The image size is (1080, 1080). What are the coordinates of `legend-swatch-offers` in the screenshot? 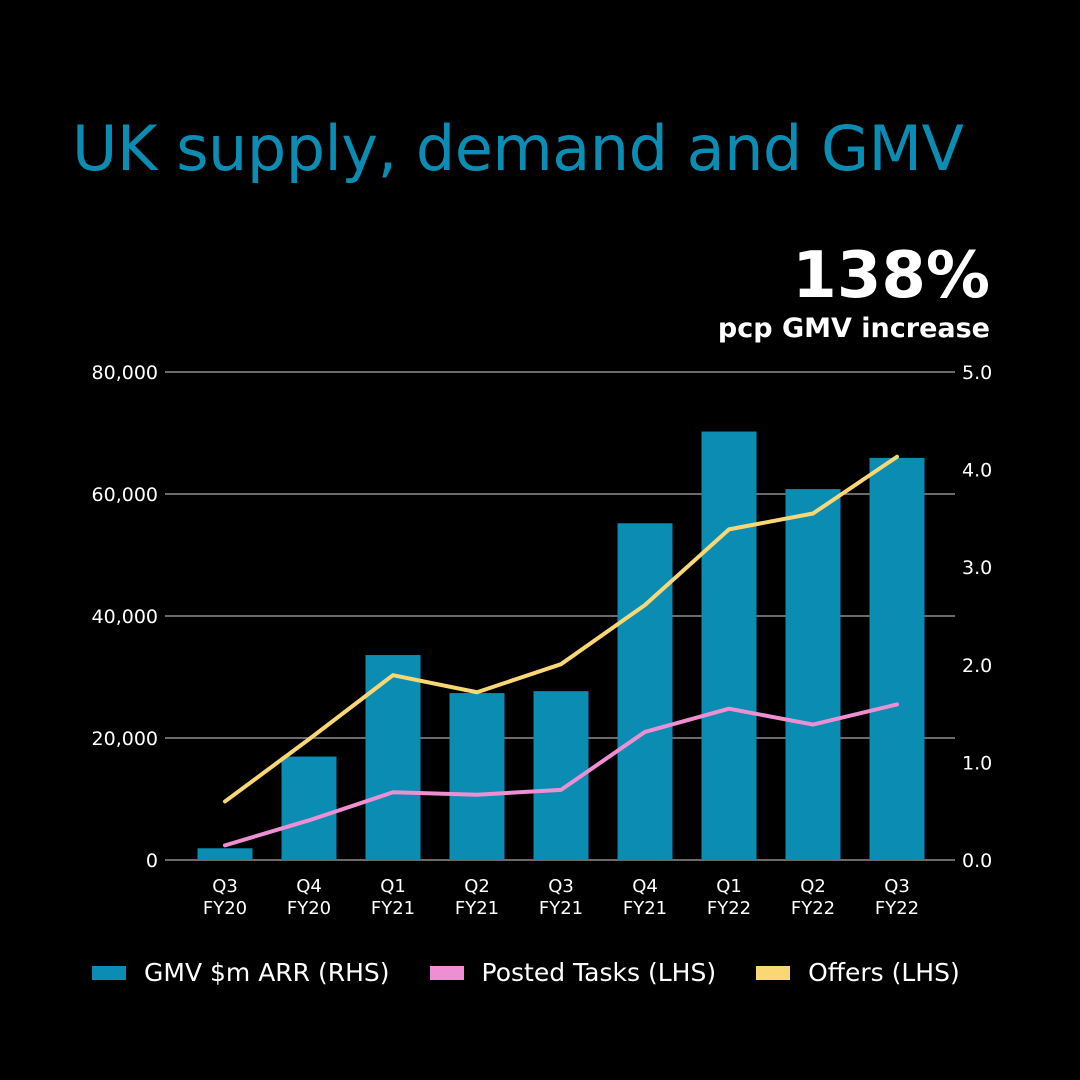 It's located at (773, 972).